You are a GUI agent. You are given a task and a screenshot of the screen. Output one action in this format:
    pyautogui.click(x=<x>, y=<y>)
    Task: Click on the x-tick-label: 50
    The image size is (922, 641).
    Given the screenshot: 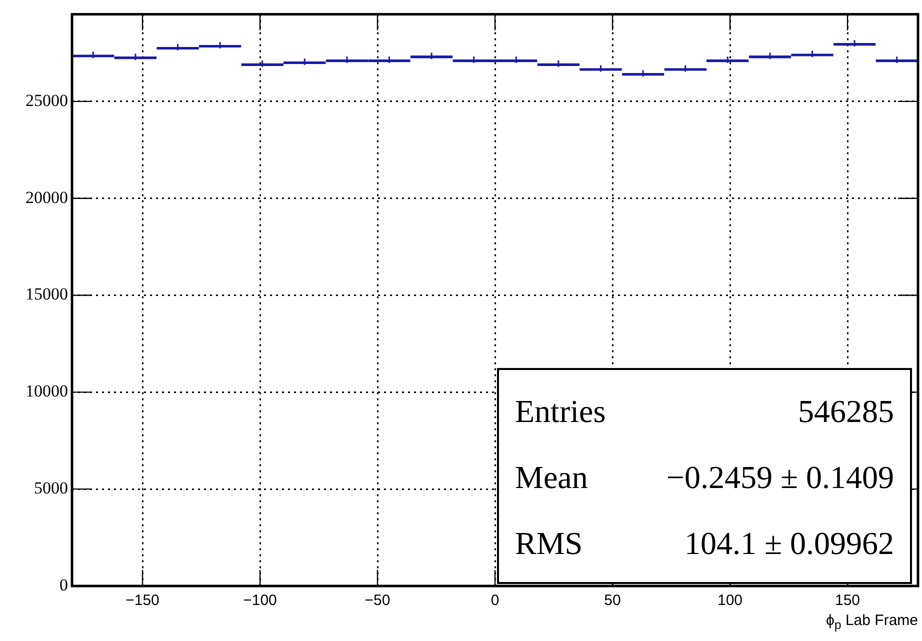 What is the action you would take?
    pyautogui.click(x=612, y=601)
    